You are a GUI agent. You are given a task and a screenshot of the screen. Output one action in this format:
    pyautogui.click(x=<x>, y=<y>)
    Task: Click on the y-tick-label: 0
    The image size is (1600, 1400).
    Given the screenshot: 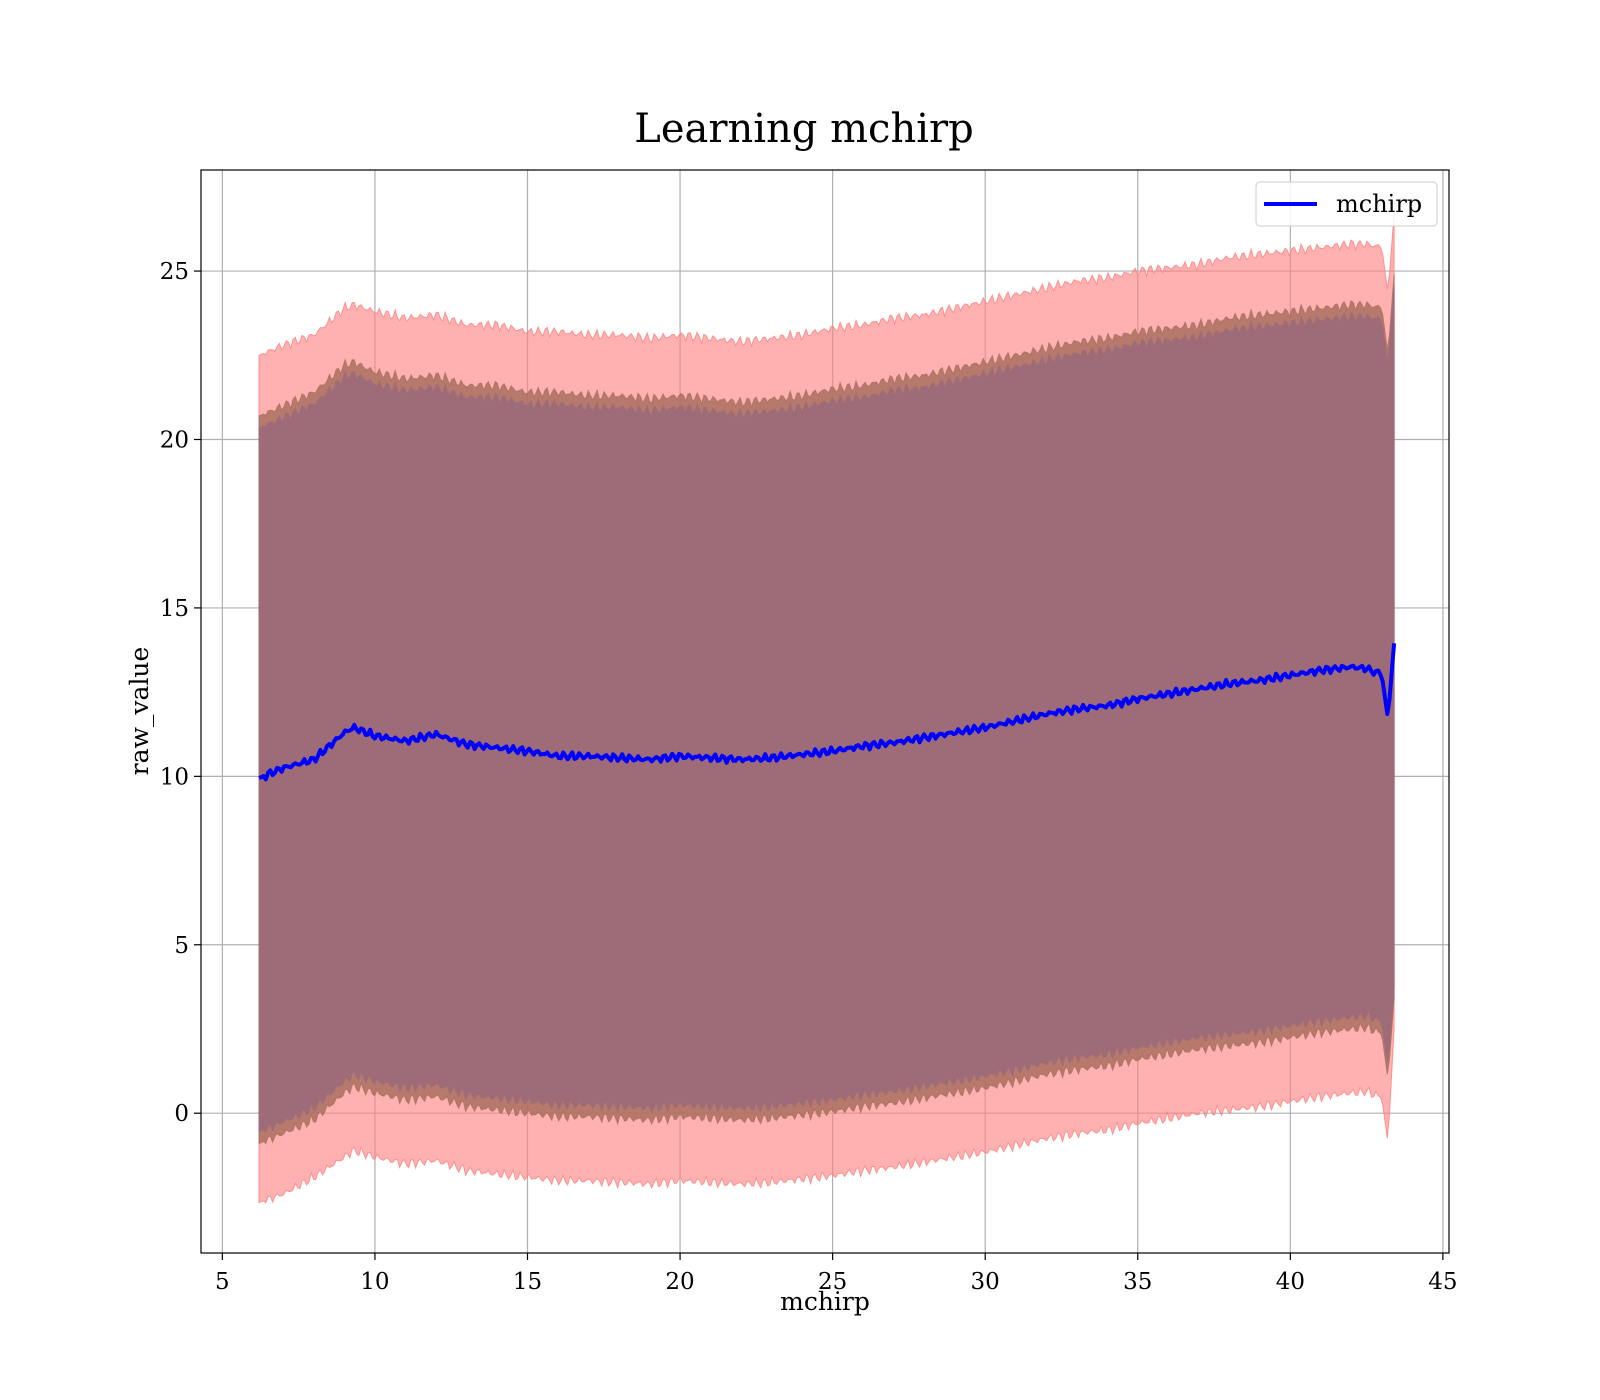 What is the action you would take?
    pyautogui.click(x=181, y=1114)
    